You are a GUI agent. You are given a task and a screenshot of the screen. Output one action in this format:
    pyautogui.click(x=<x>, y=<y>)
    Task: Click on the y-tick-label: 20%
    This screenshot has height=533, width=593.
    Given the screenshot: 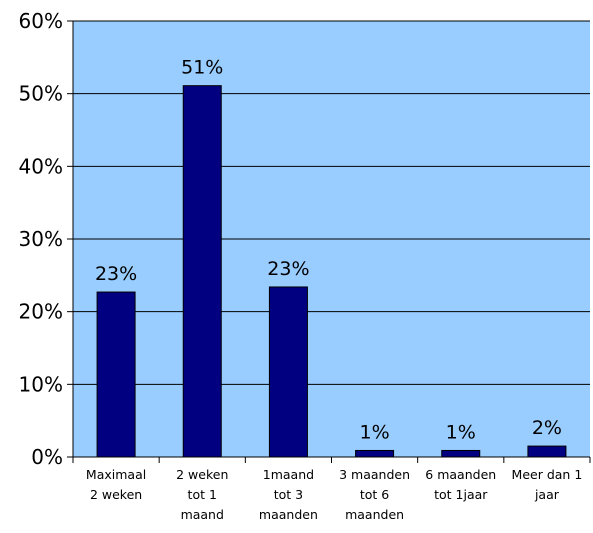 What is the action you would take?
    pyautogui.click(x=41, y=312)
    